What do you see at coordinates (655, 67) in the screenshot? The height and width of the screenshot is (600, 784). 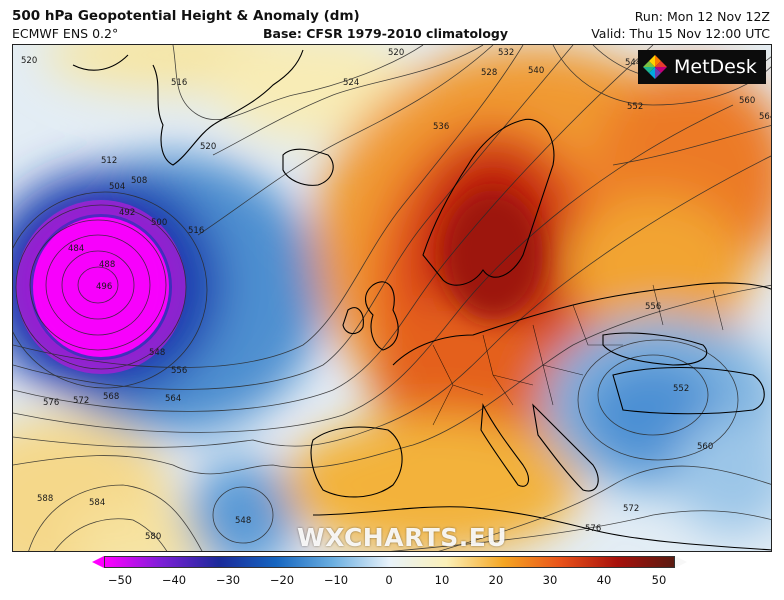 I see `metdesk-pinwheel-icon` at bounding box center [655, 67].